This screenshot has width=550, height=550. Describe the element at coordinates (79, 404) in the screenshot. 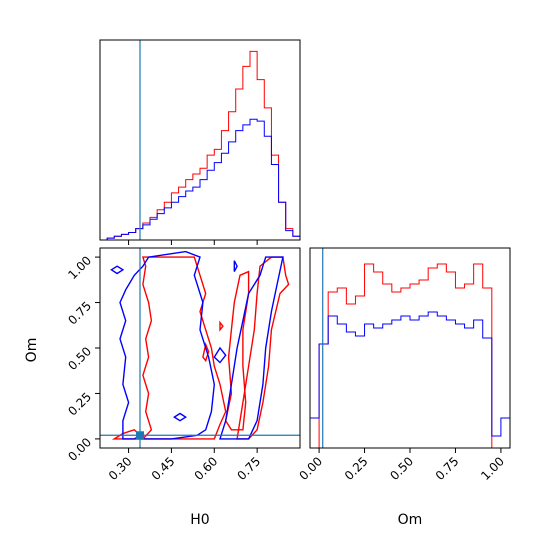

I see `contour-y-tick-label: 0.25` at that location.